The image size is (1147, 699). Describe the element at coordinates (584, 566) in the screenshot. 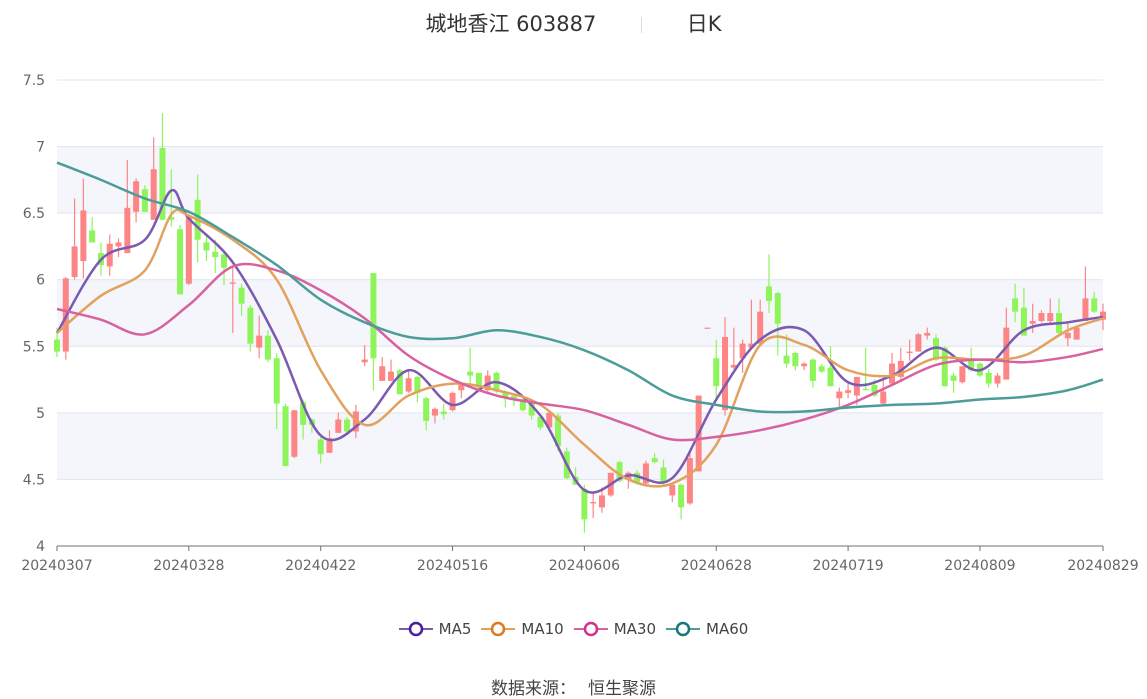

I see `x-tick-label: 20240606` at that location.